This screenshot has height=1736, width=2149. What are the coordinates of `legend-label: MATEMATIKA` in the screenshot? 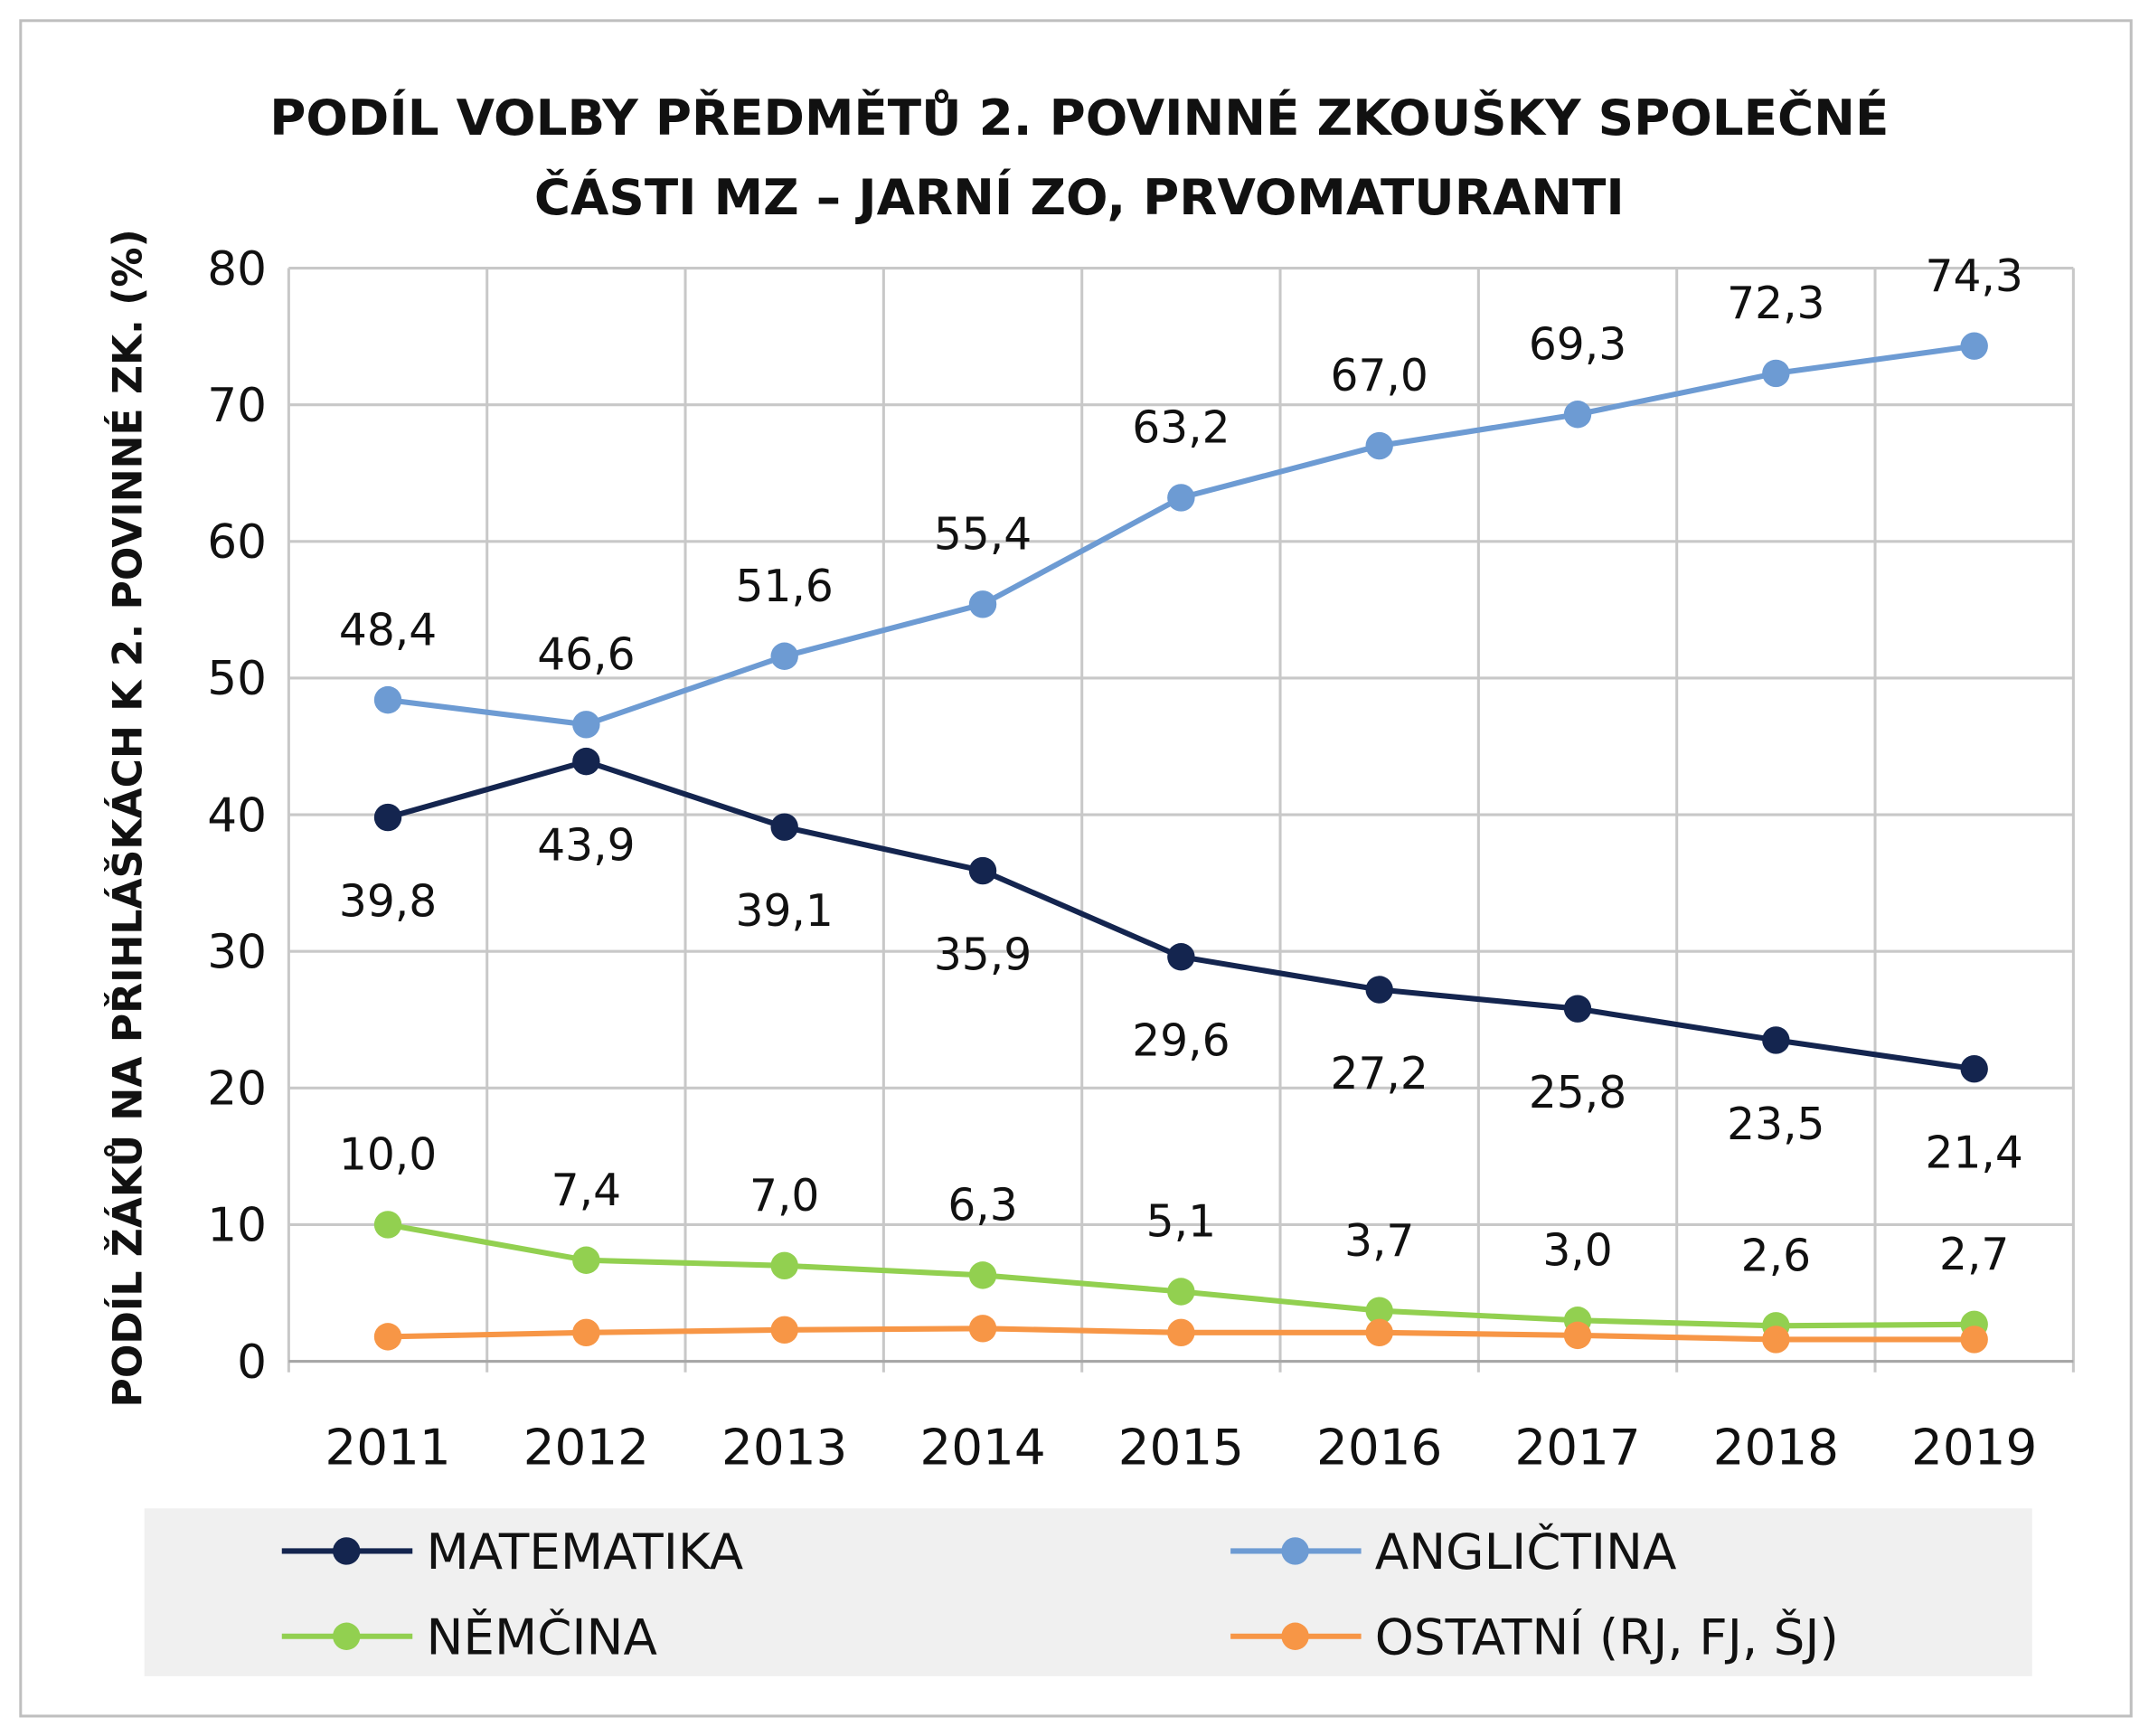 It's located at (584, 1552).